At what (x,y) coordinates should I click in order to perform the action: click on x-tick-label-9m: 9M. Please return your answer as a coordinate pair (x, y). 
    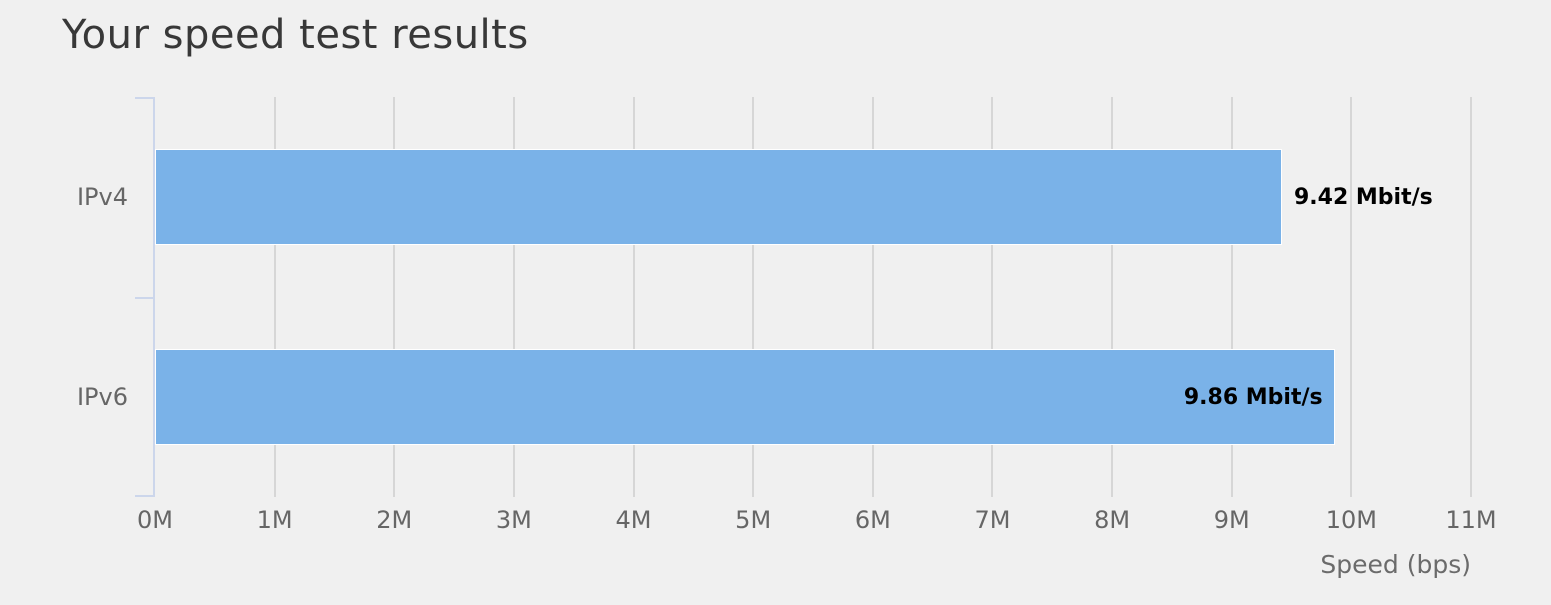
    Looking at the image, I should click on (1231, 520).